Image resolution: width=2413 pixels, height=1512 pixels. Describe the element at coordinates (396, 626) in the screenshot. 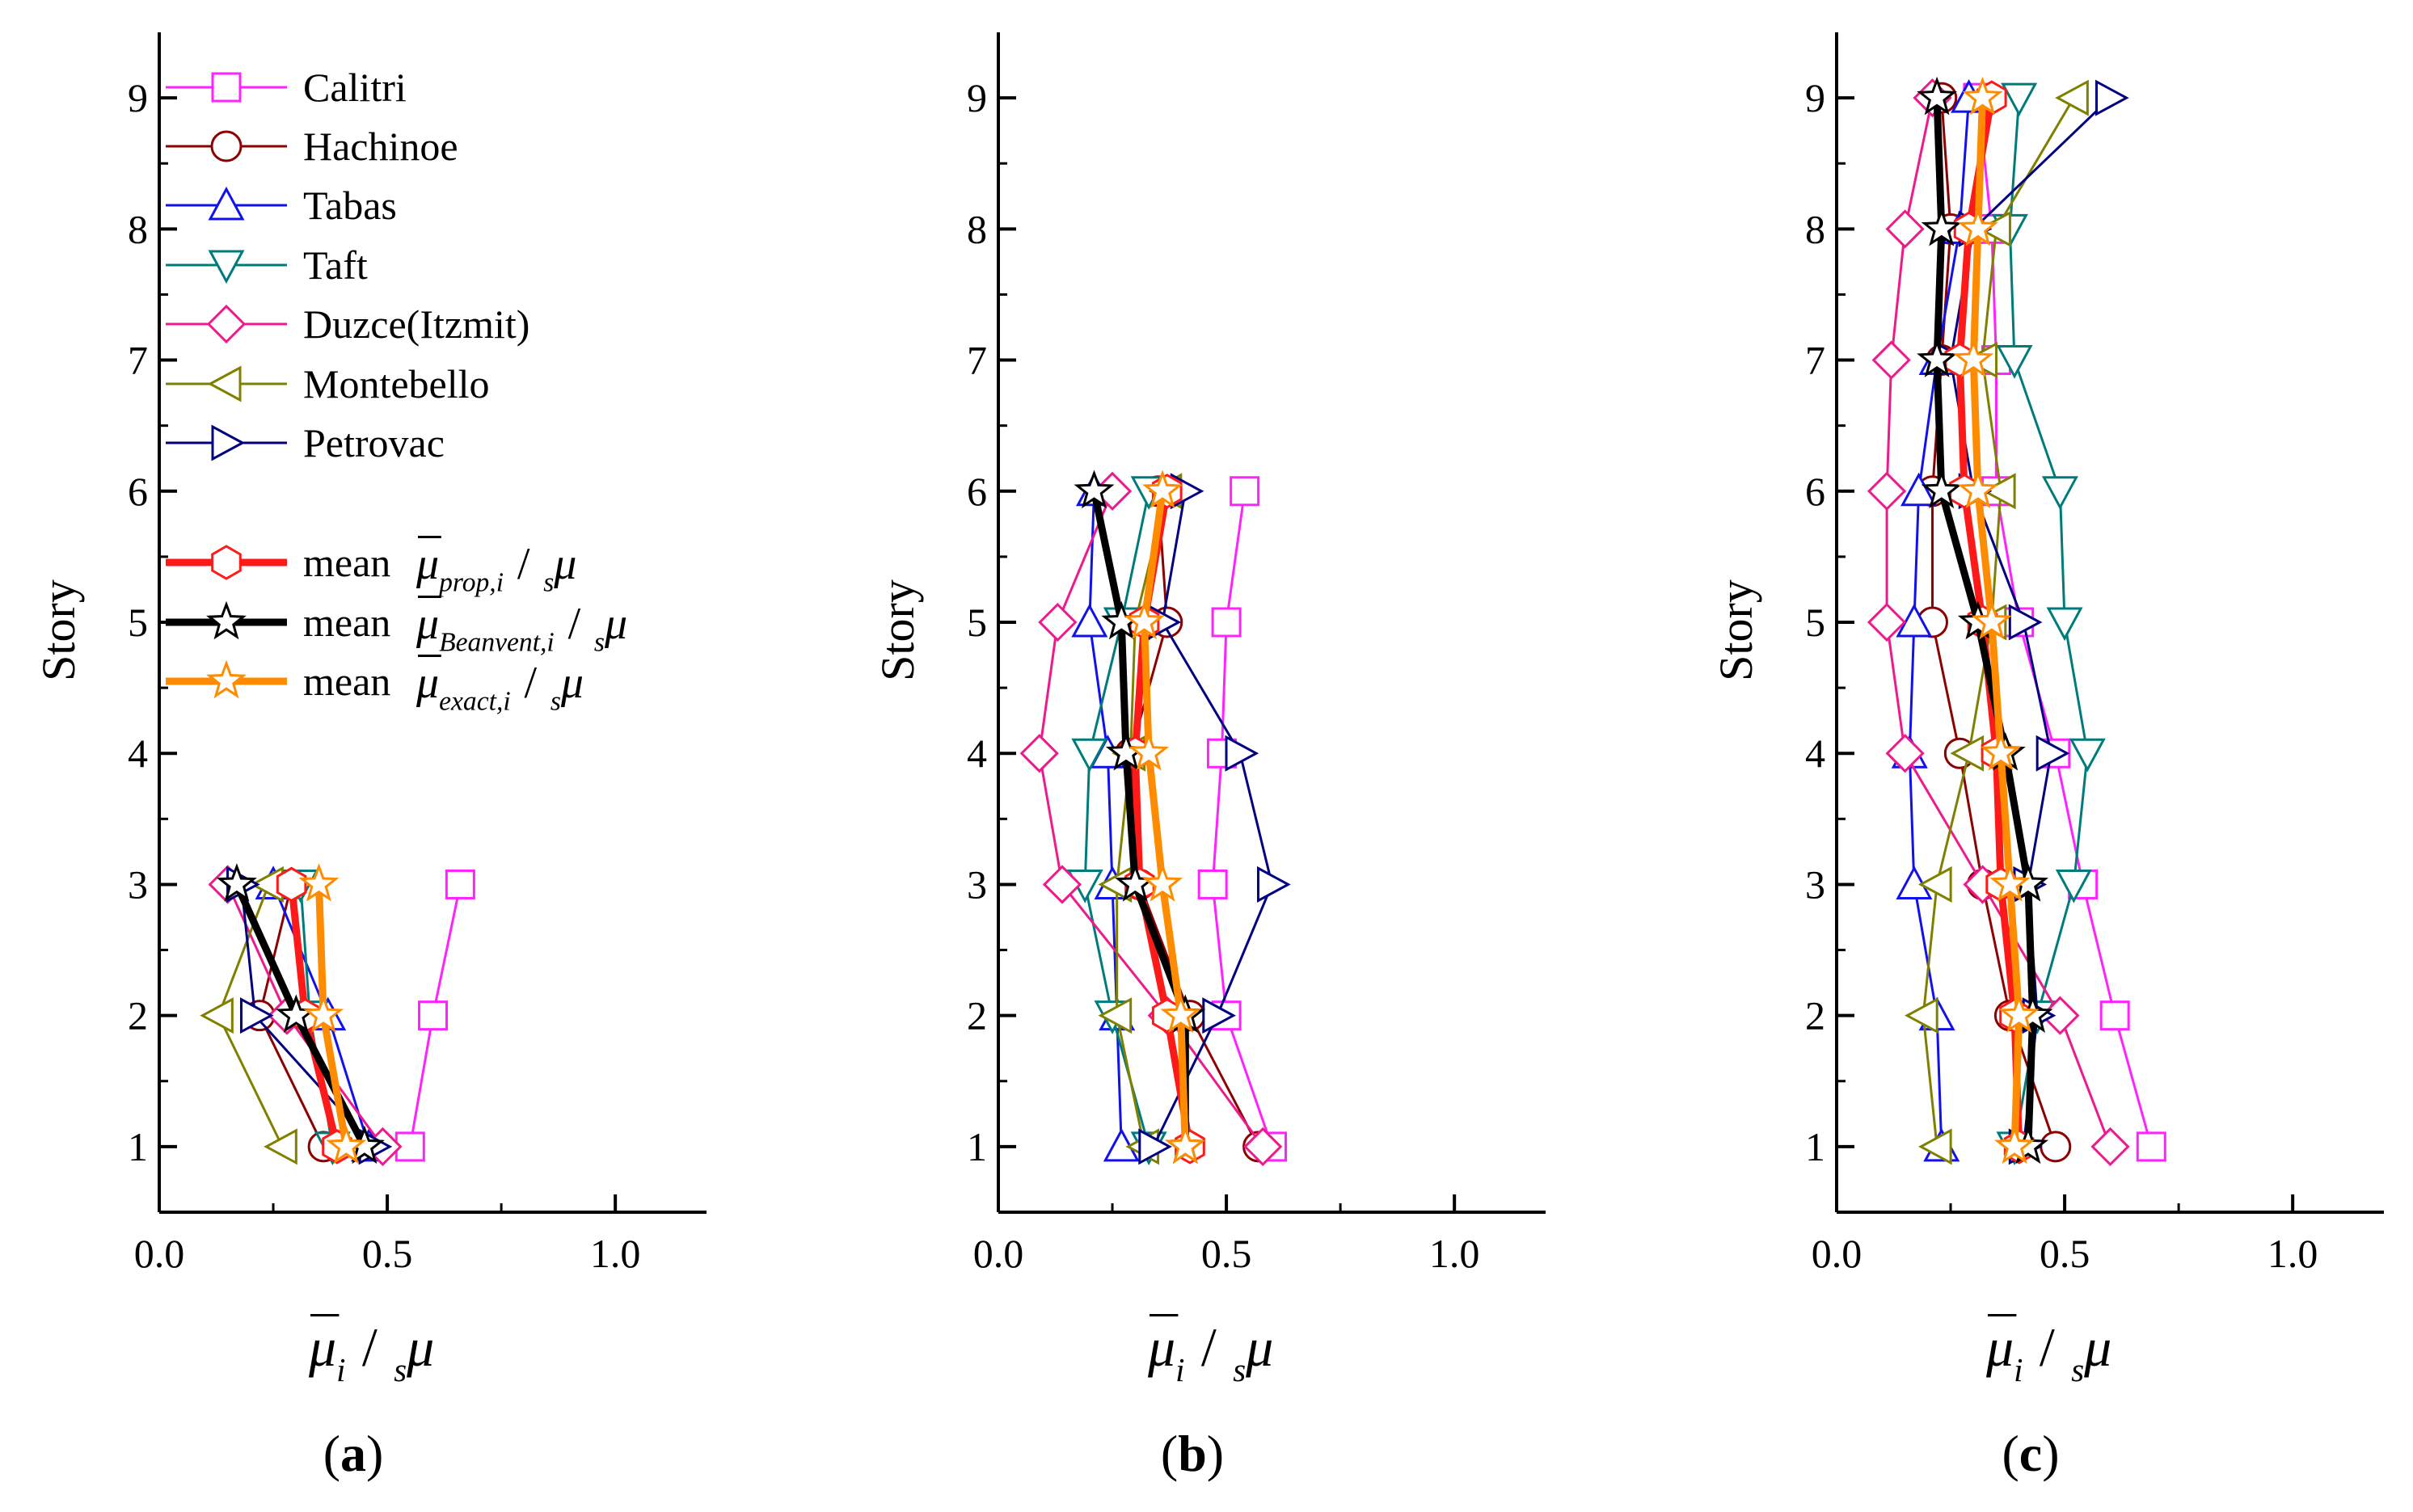

I see `legend-entry-9: mean μBeanvent,i / sμ` at that location.